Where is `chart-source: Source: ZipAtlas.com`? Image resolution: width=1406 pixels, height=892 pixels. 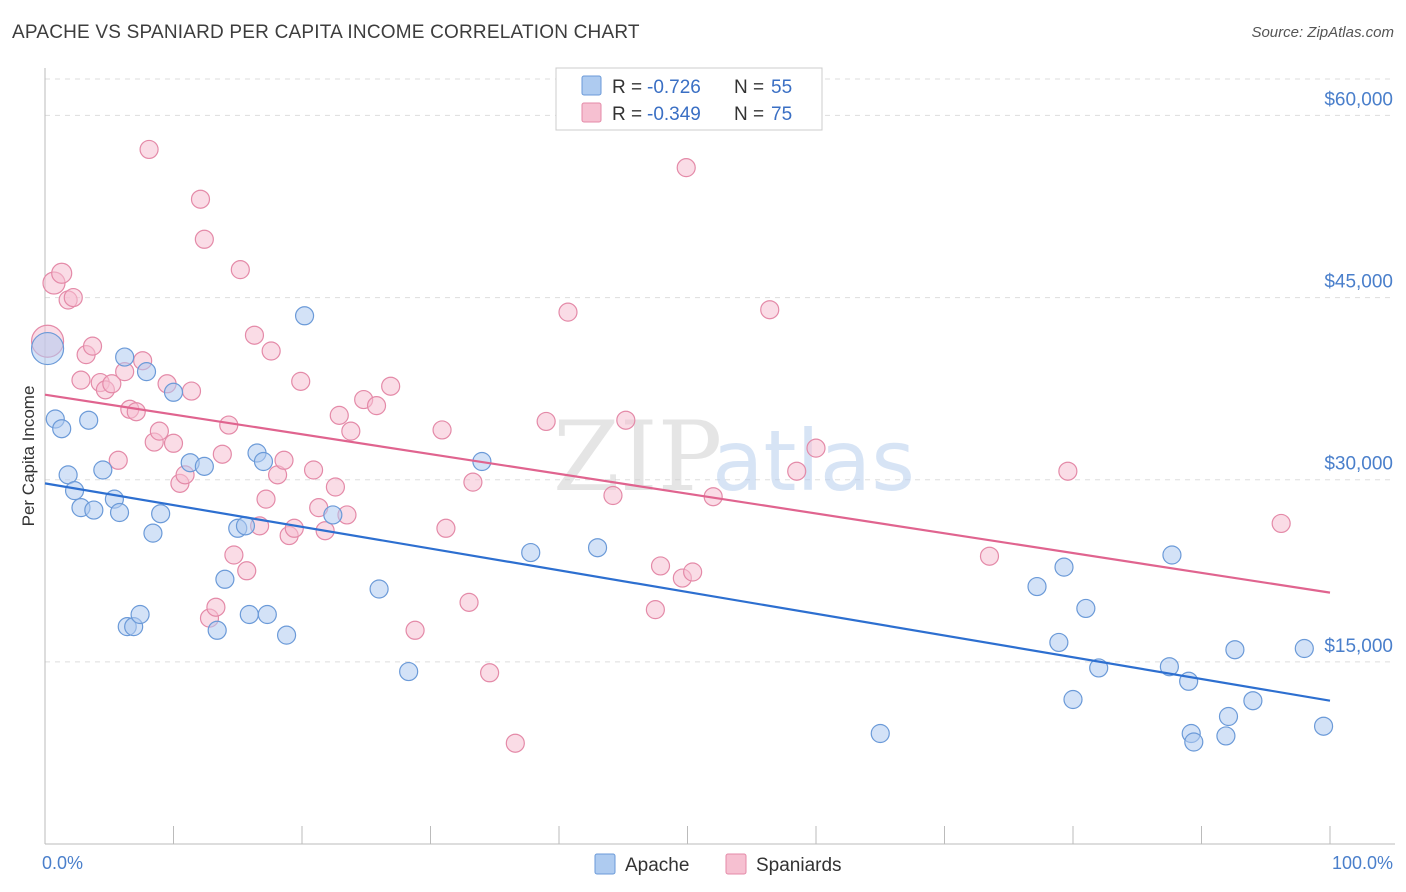
chart-source: Source: ZipAtlas.com is located at coordinates (1322, 32).